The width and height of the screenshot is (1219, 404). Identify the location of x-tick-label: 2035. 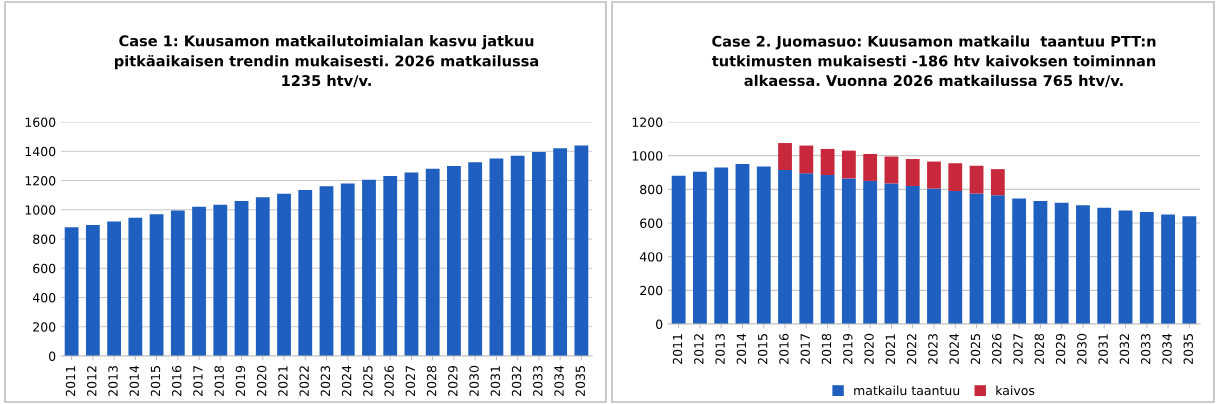
(580, 381).